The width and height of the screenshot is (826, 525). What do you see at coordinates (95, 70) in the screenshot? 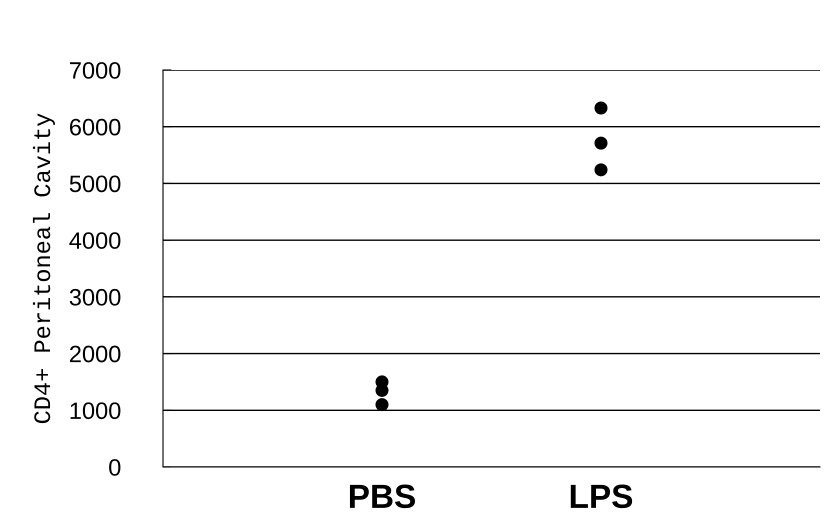
I see `y-tick-label: 7000` at bounding box center [95, 70].